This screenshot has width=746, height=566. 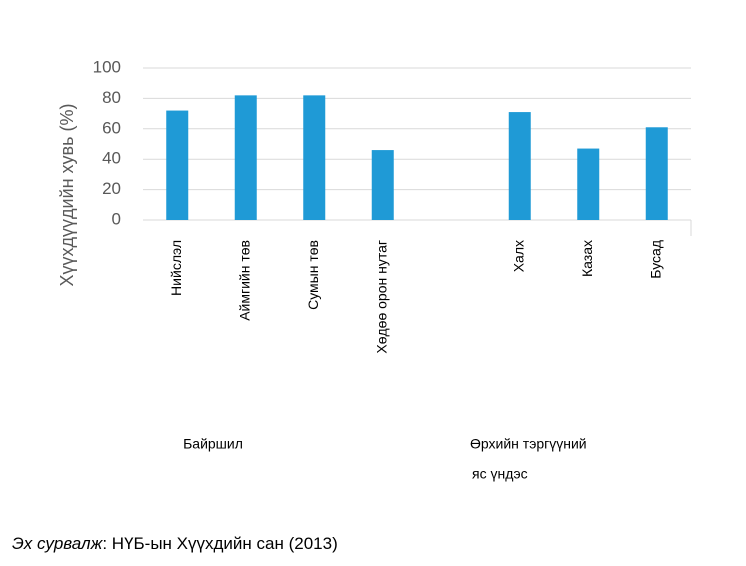 I want to click on y-tick-label: 80, so click(x=111, y=97).